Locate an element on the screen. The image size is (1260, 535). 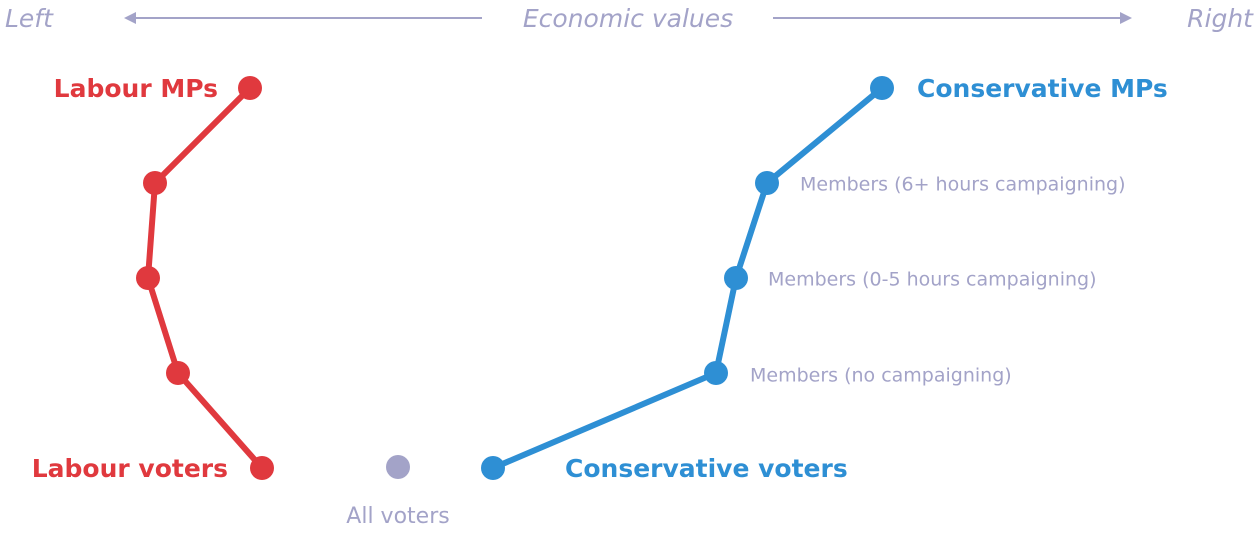
axis-title: Economic values is located at coordinates (628, 18).